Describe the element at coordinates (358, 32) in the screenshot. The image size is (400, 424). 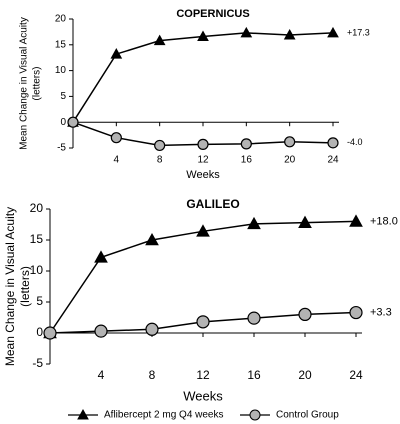
I see `value-label: +17.3` at that location.